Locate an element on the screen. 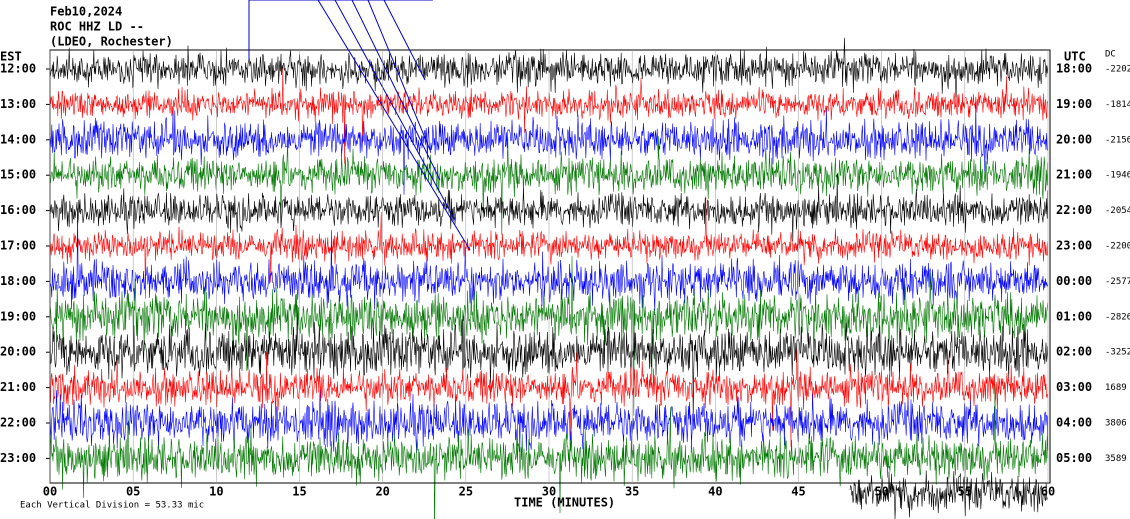  station: ROC HHZ LD -- is located at coordinates (97, 27).